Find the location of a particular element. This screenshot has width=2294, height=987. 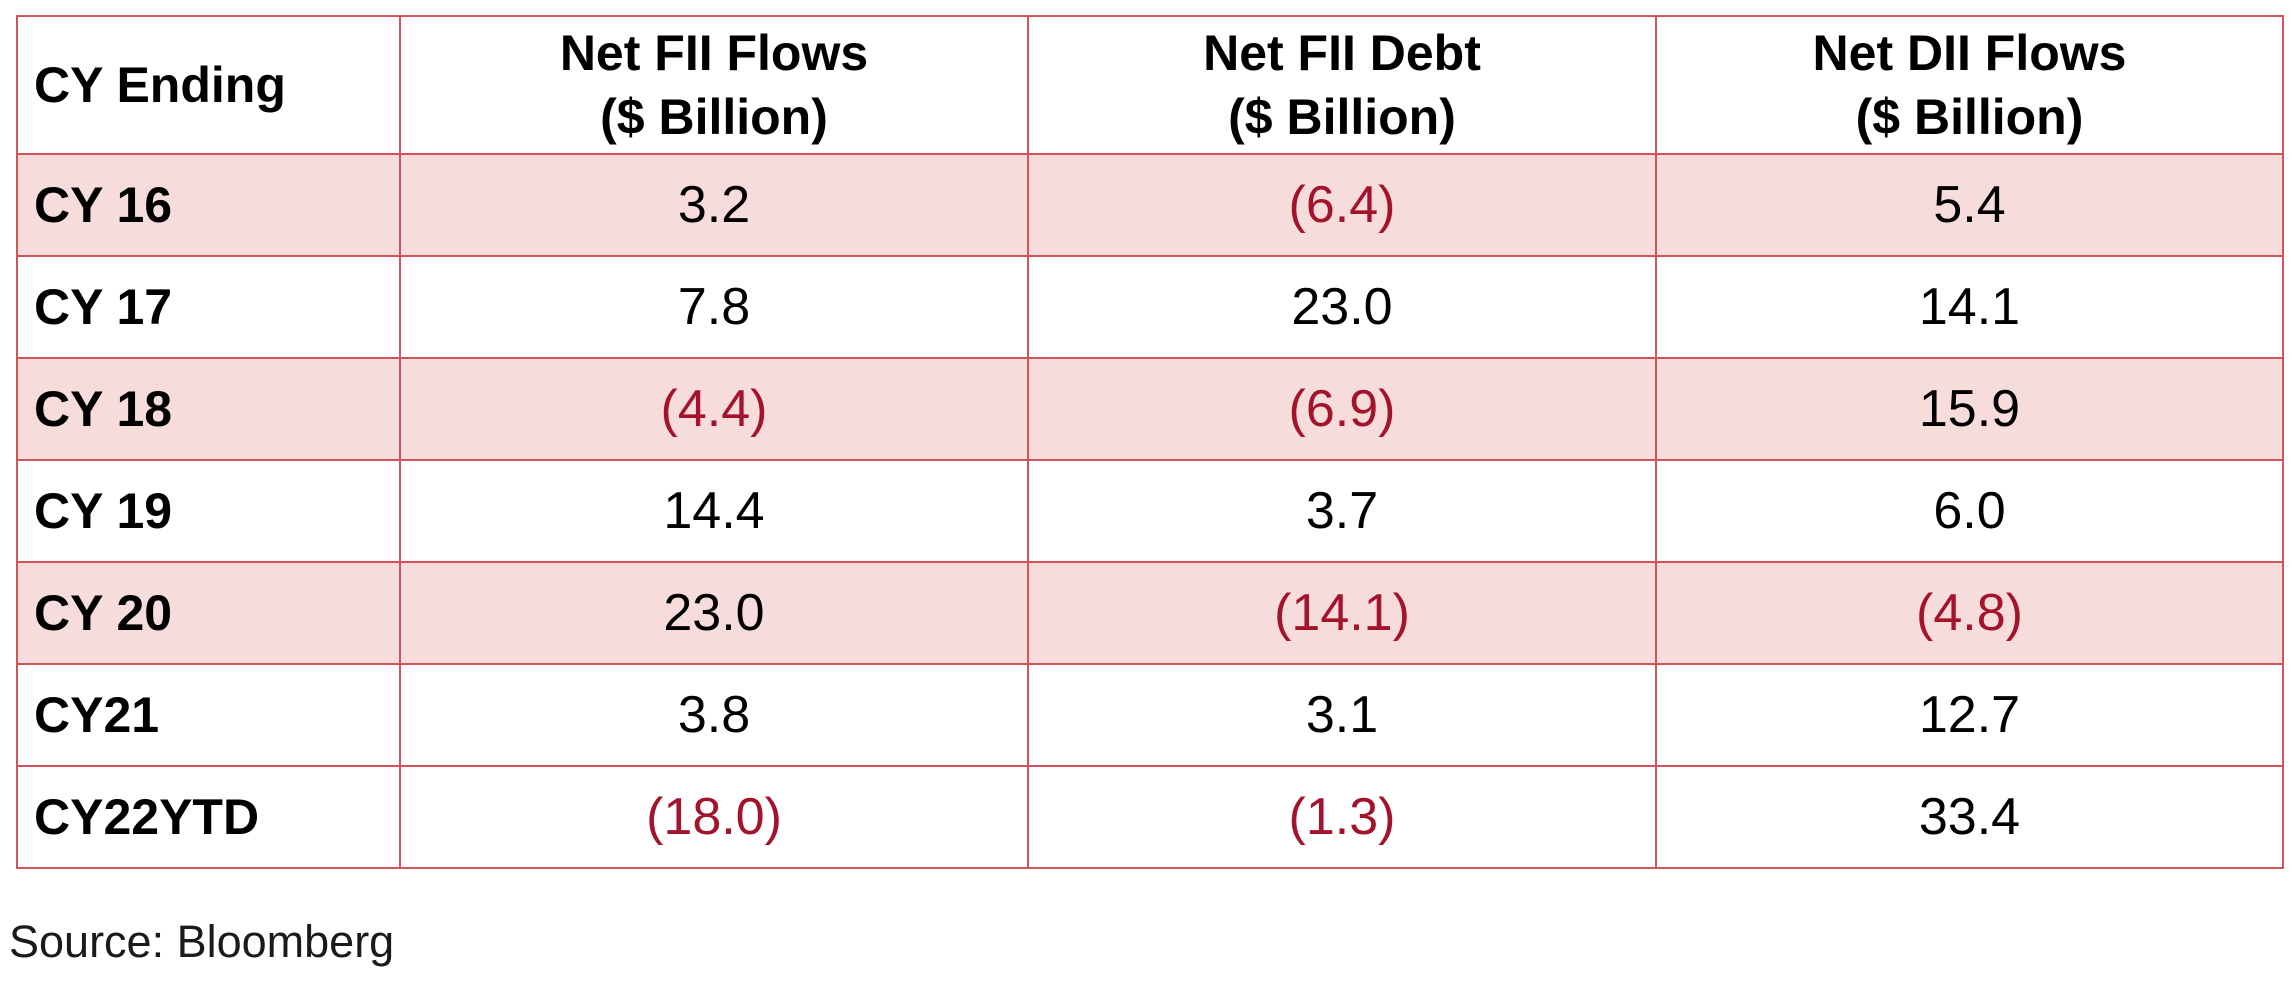

row-label: CY 16 is located at coordinates (208, 205).